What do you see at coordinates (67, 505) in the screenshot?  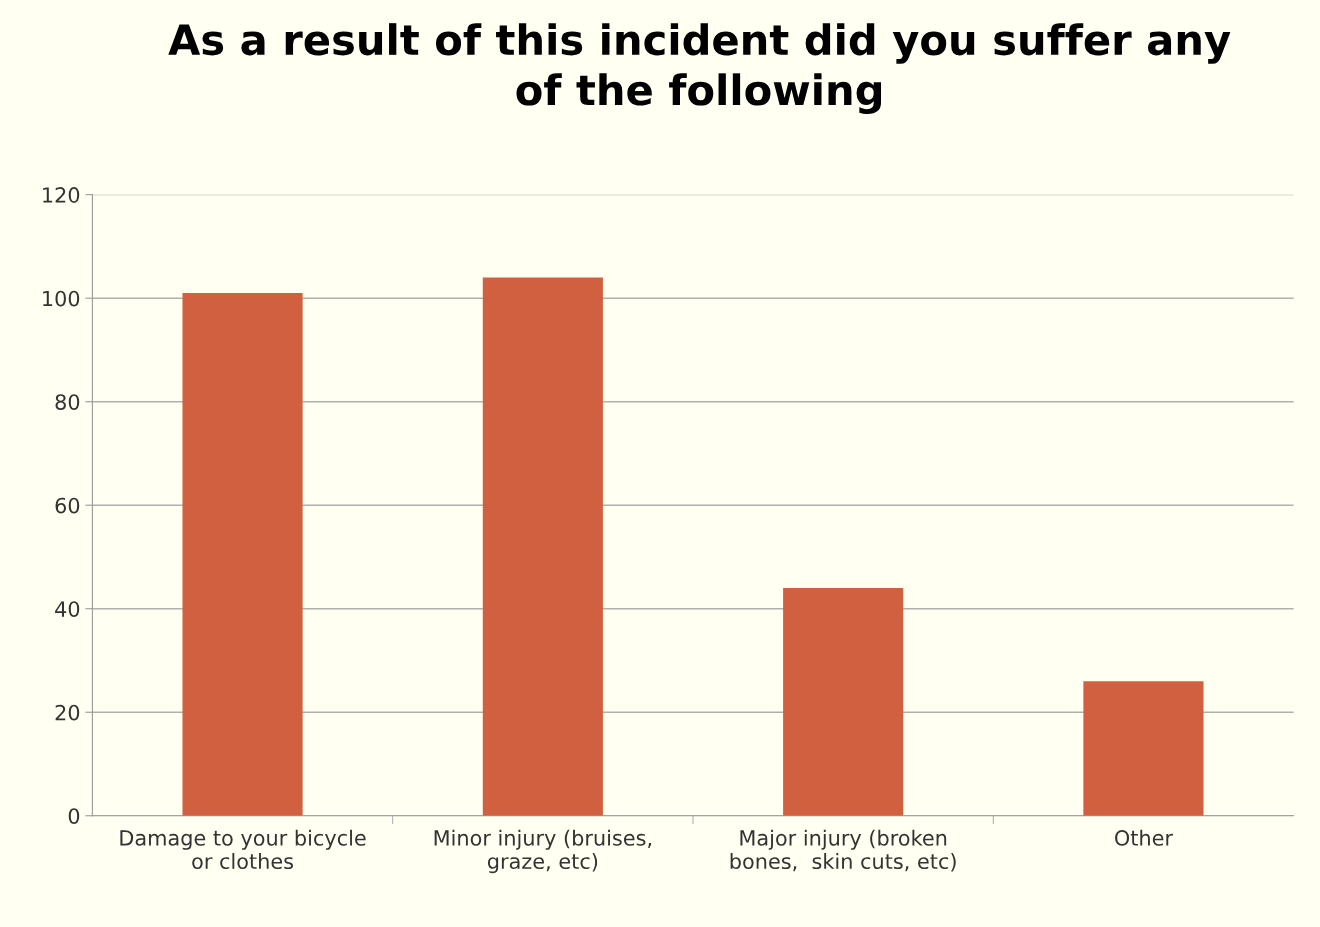 I see `y-tick-label: 60` at bounding box center [67, 505].